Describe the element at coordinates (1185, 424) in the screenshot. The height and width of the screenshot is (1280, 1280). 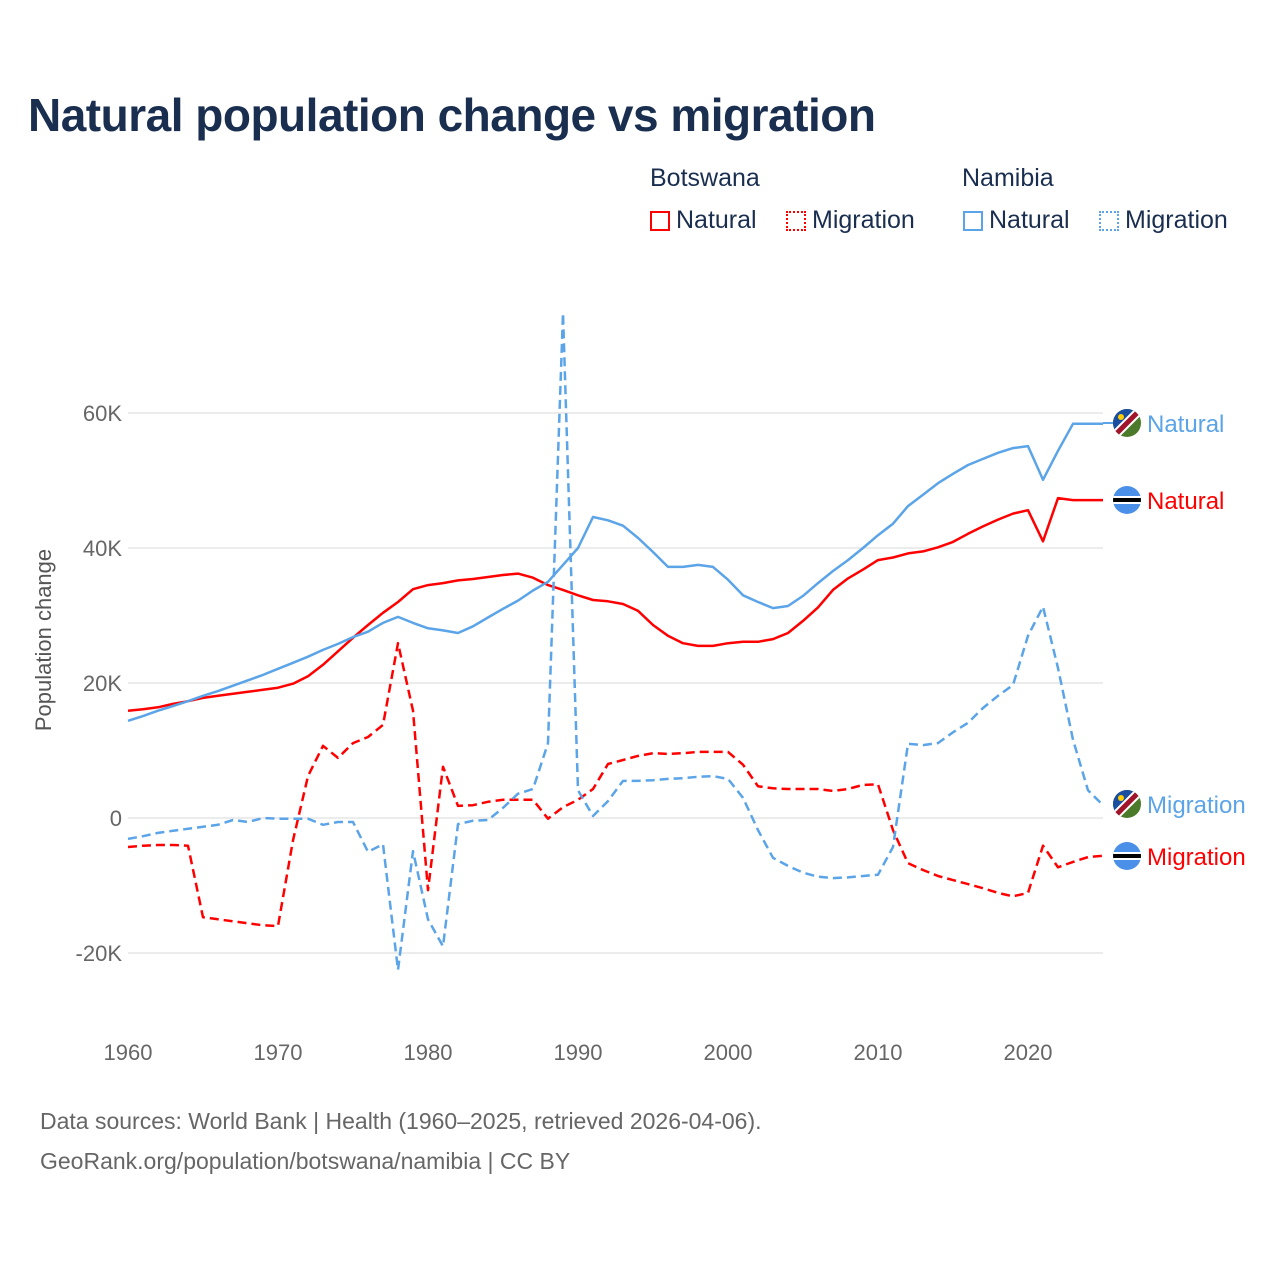
I see `end-label-namibia-natural: Natural` at that location.